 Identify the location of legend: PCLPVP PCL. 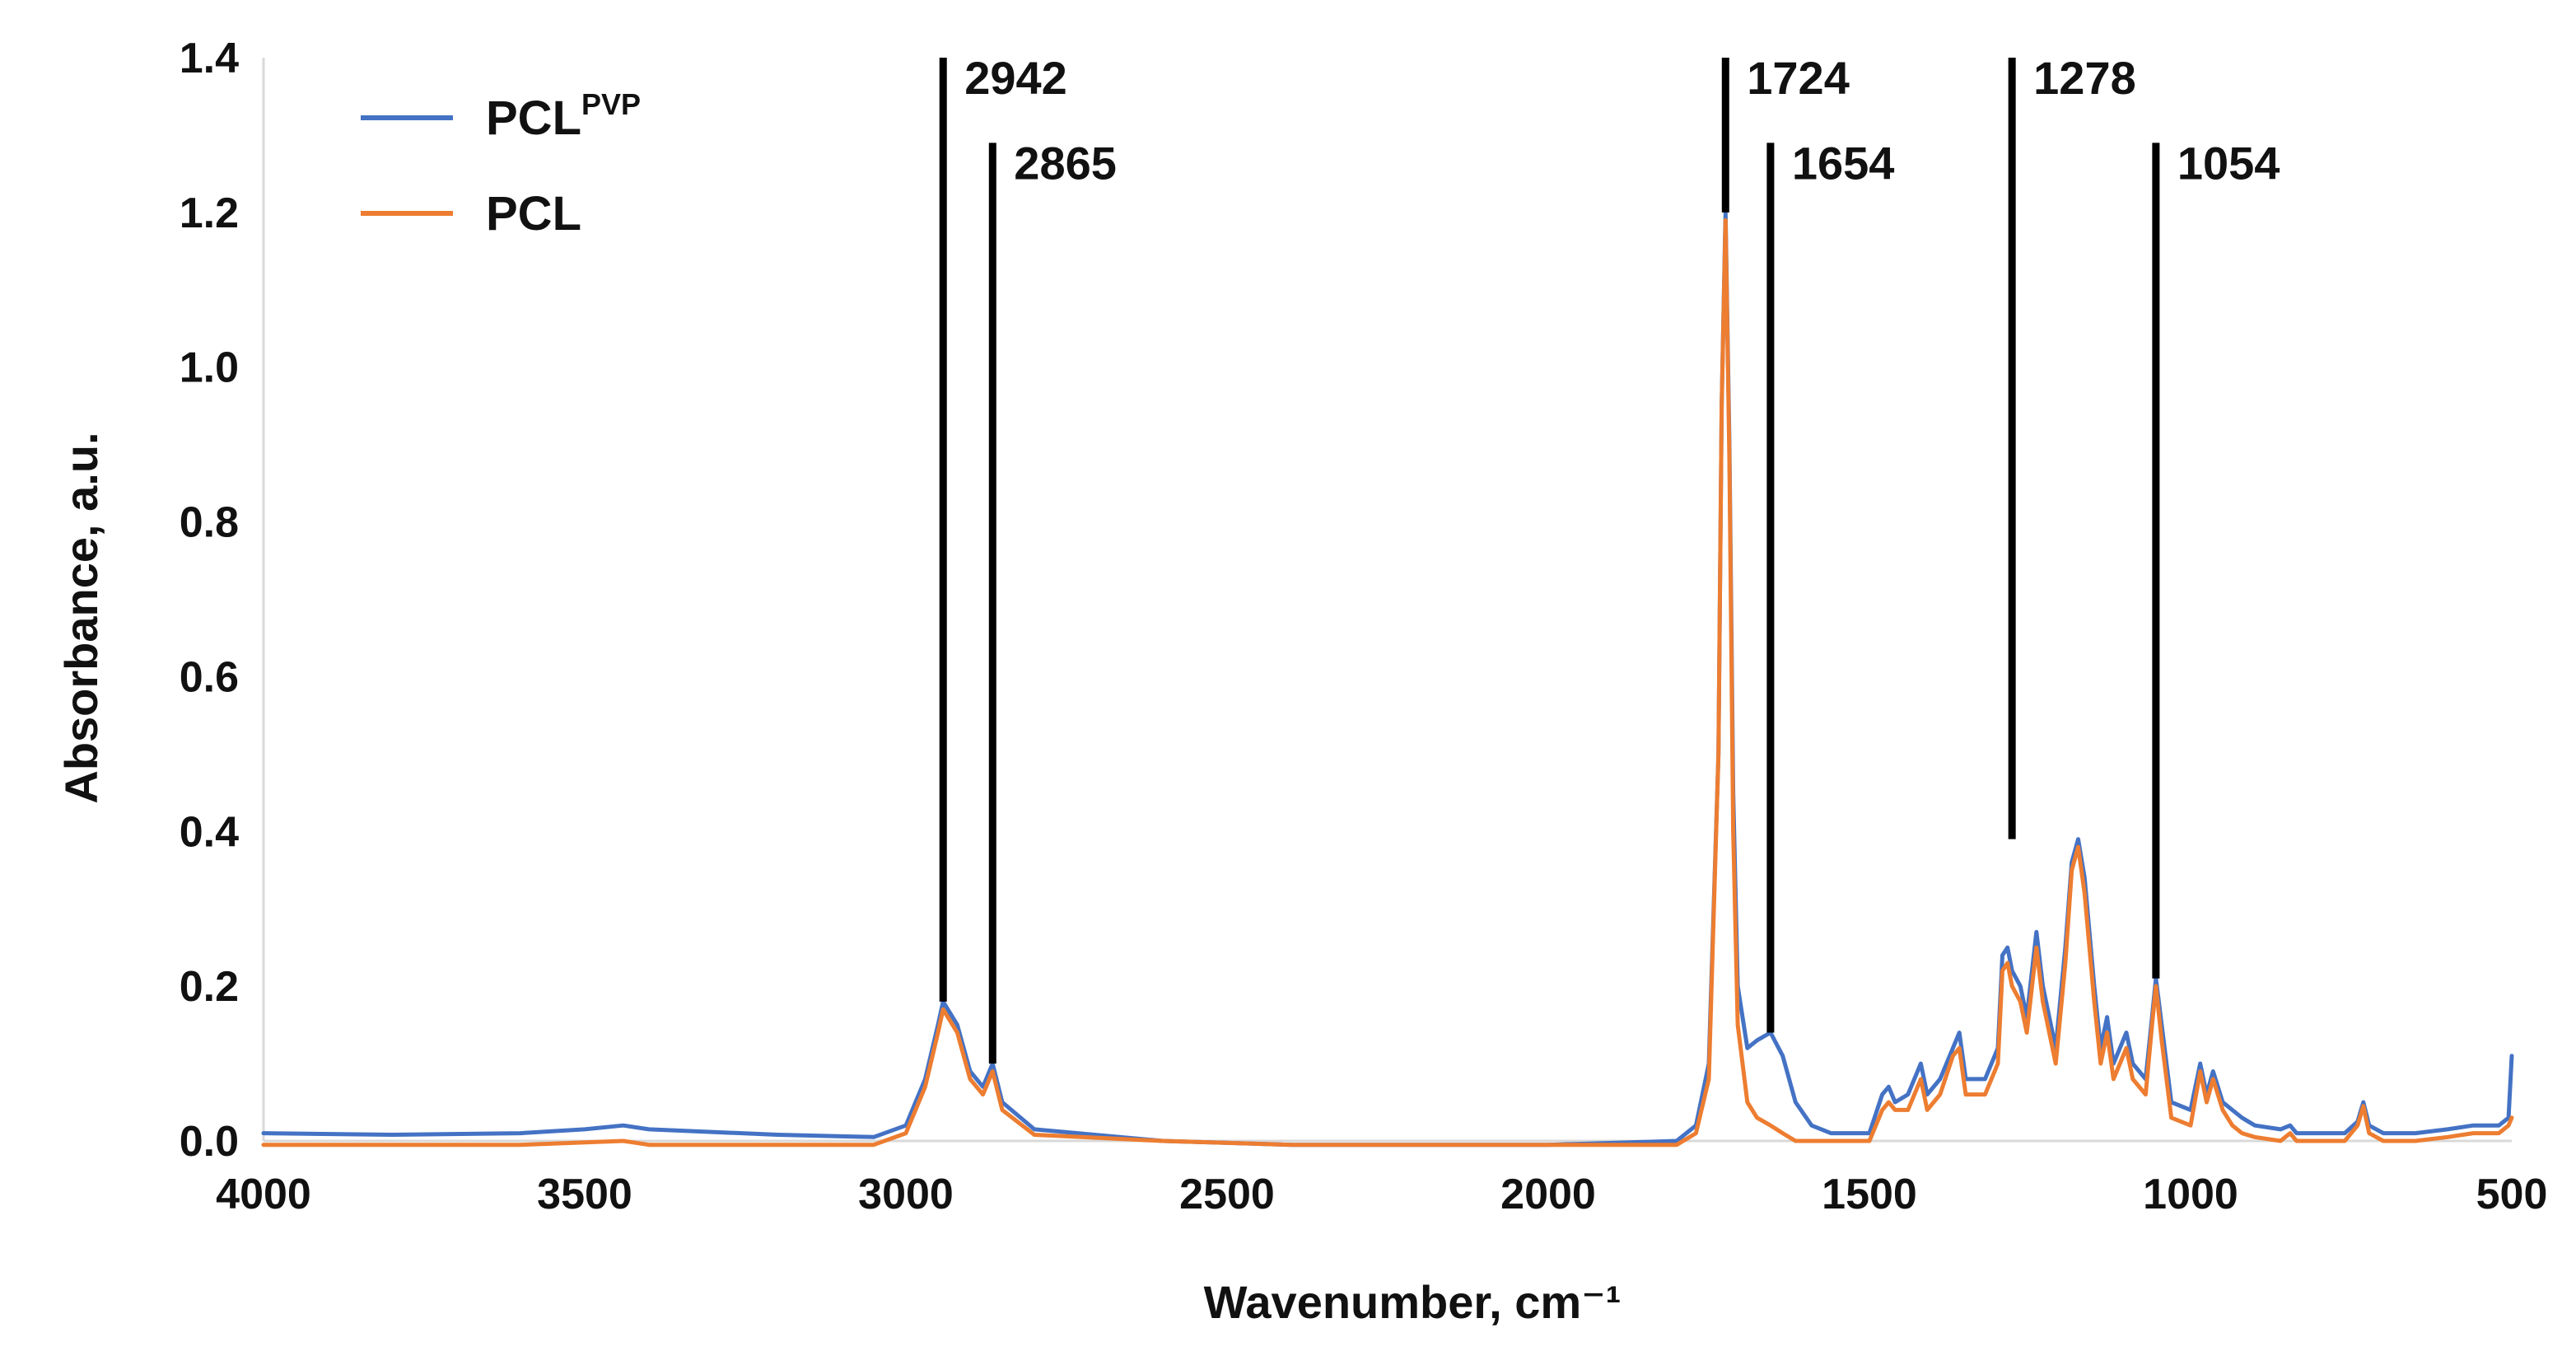
(501, 164).